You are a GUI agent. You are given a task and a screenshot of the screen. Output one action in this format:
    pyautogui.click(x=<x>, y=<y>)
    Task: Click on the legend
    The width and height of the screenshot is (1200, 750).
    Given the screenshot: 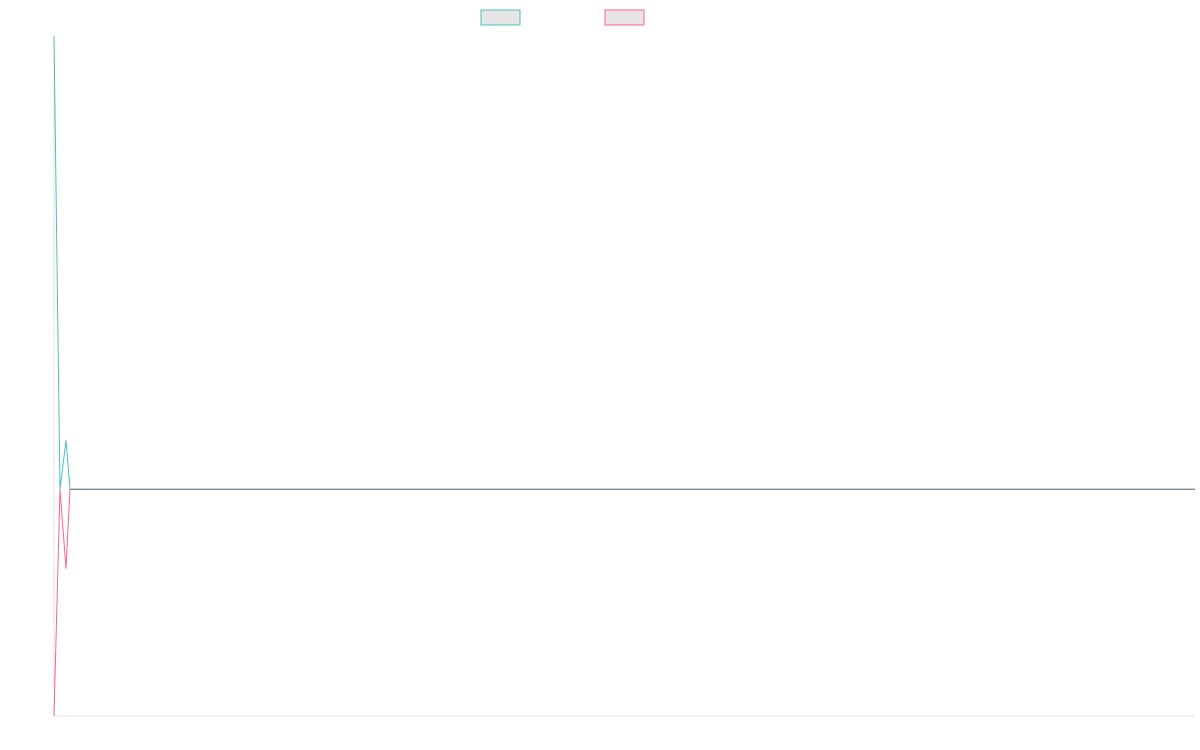 What is the action you would take?
    pyautogui.click(x=562, y=17)
    